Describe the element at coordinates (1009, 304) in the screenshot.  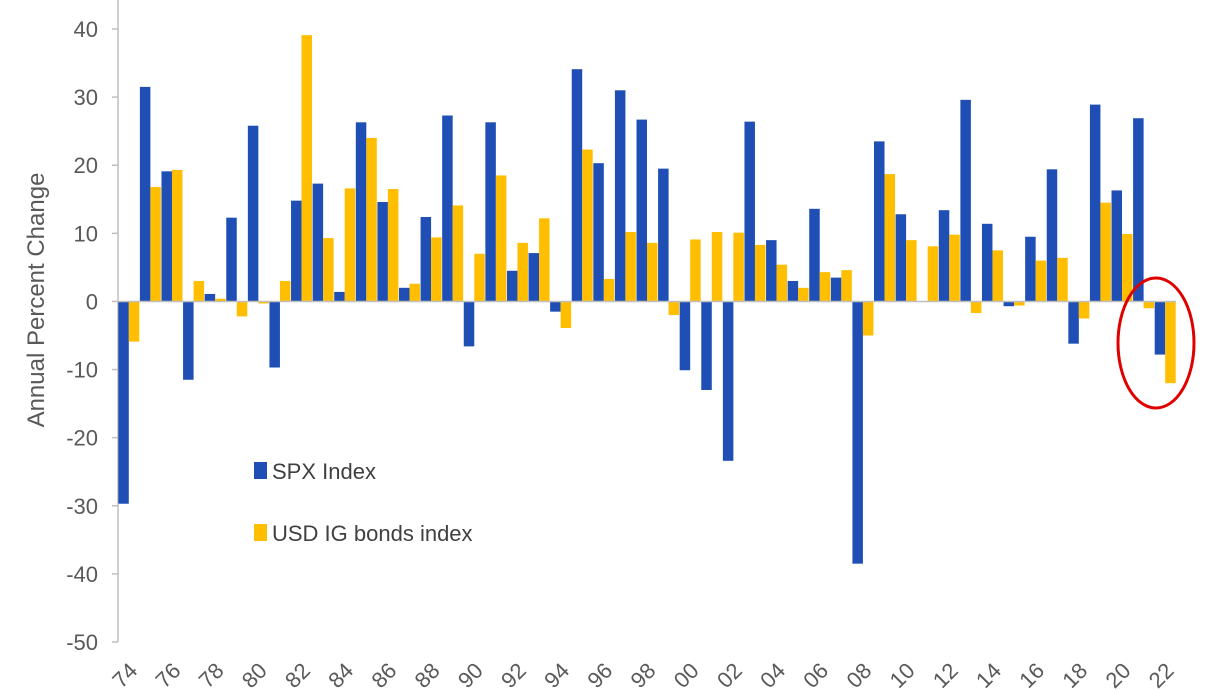
I see `bar-2015-spx` at that location.